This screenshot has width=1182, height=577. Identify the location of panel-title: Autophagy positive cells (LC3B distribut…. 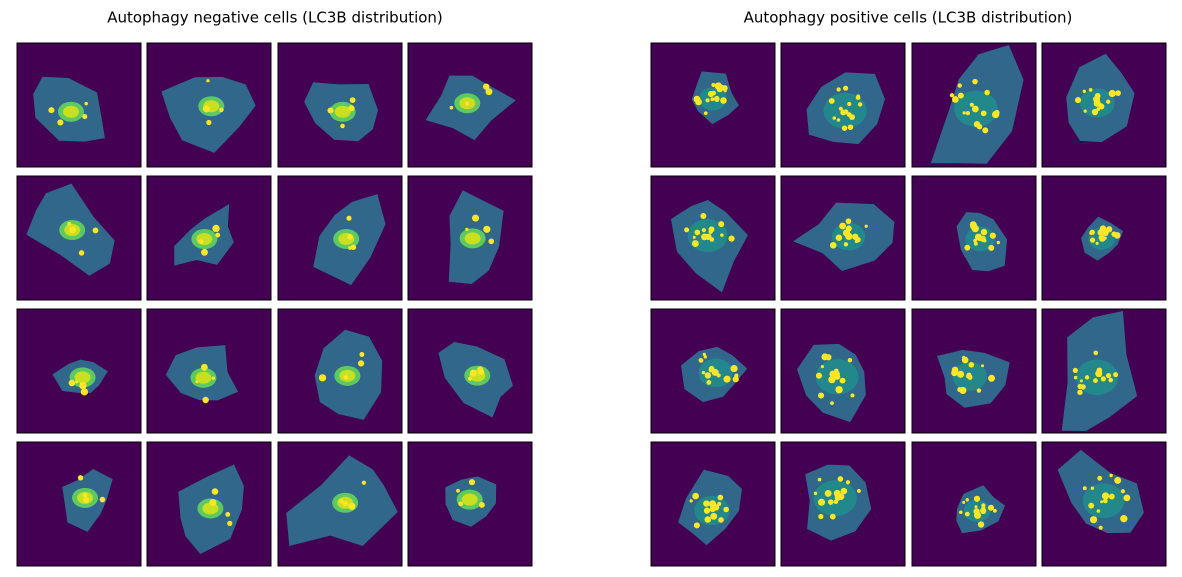
(908, 18).